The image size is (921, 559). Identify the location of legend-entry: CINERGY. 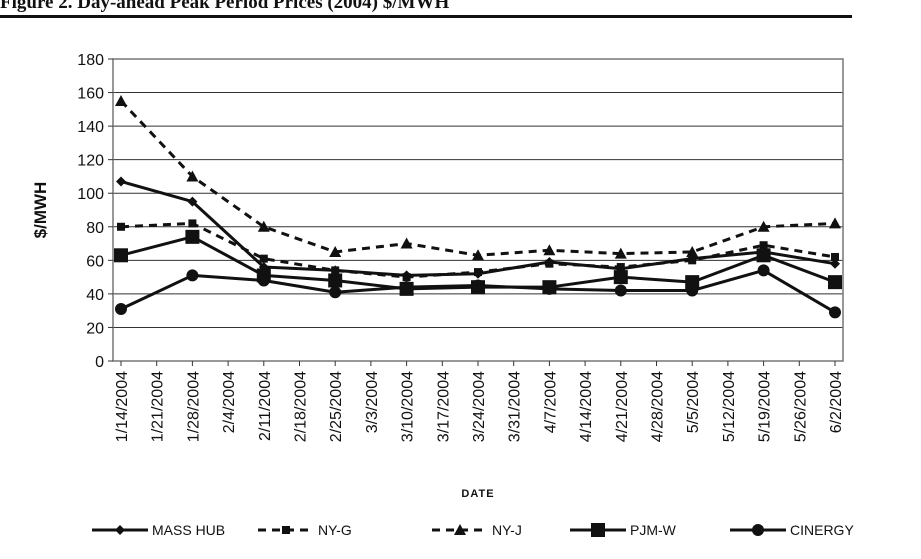
(792, 530).